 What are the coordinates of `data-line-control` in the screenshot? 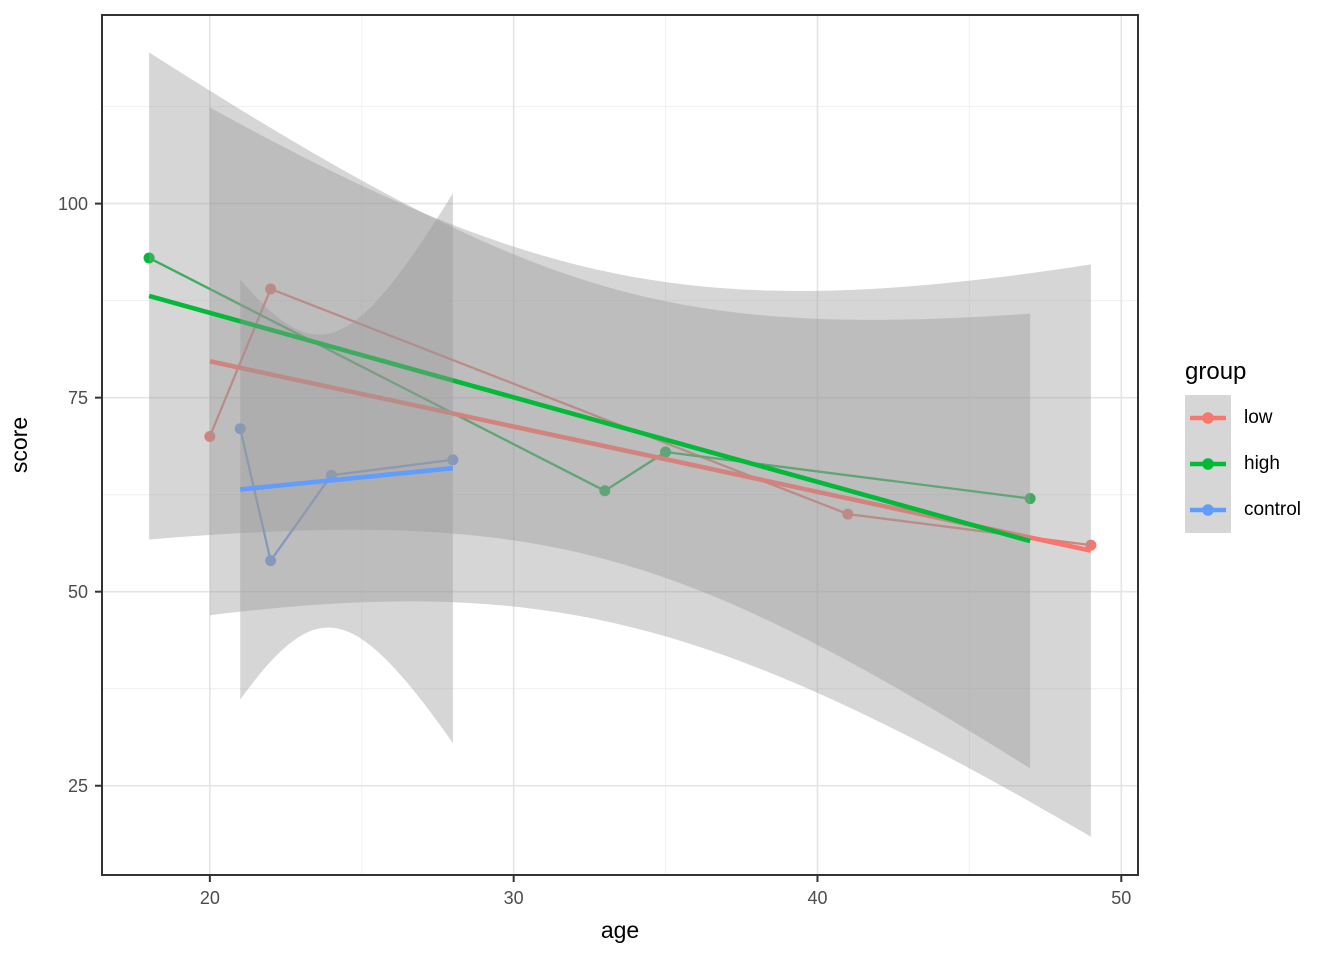 It's located at (346, 495).